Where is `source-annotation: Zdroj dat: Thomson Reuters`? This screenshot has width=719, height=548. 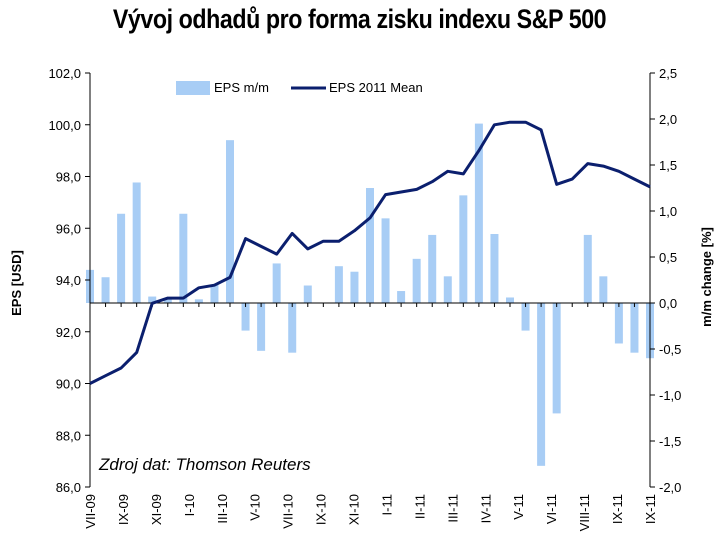
source-annotation: Zdroj dat: Thomson Reuters is located at coordinates (204, 464).